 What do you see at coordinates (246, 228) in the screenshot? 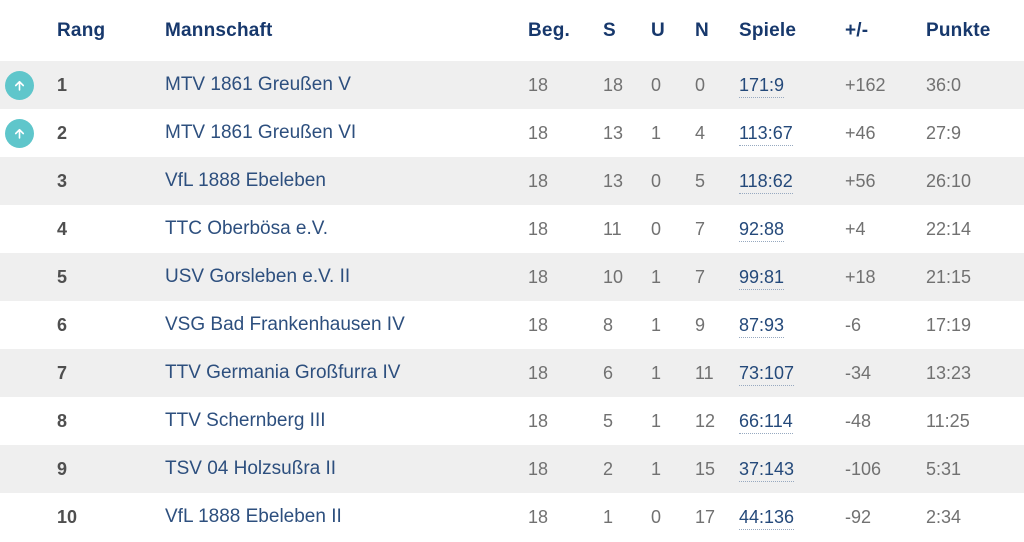
I see `team-name-link: TTC Oberbösa e.V.` at bounding box center [246, 228].